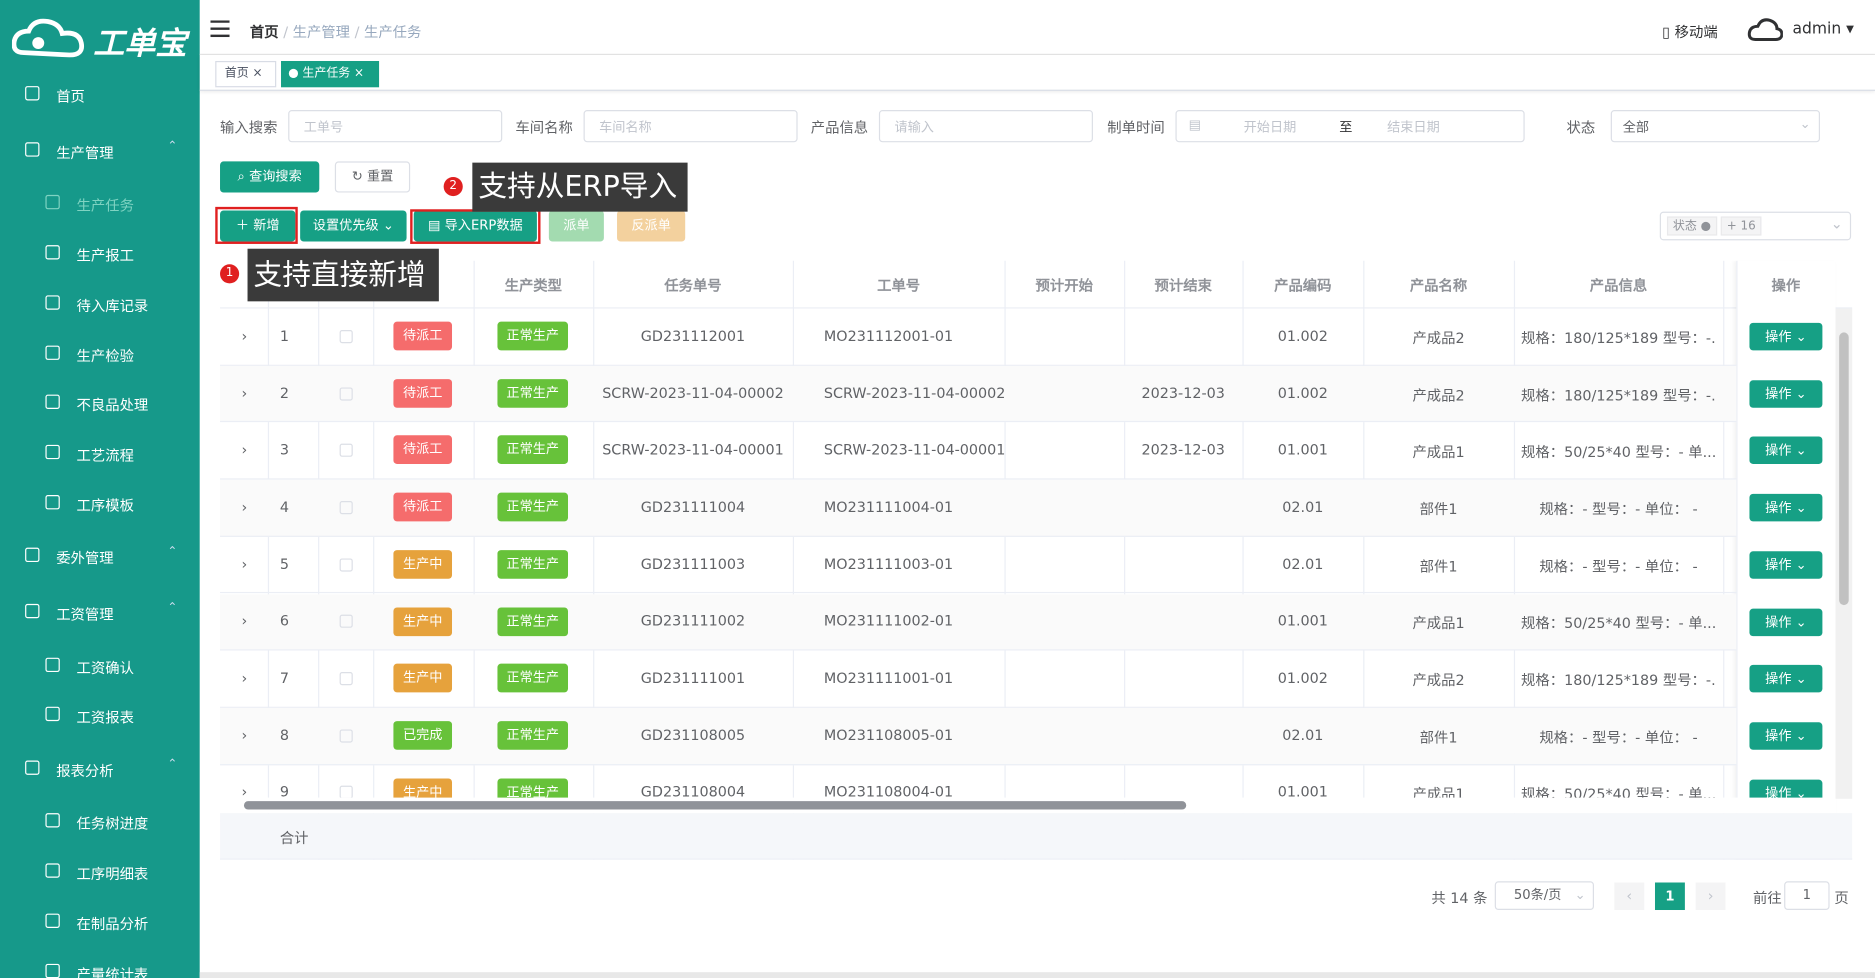  I want to click on hamburger, so click(220, 29).